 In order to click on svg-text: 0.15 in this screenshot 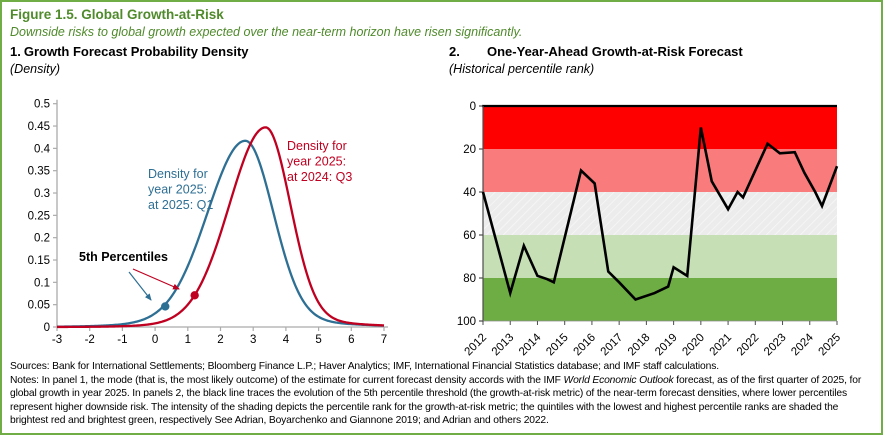, I will do `click(39, 261)`.